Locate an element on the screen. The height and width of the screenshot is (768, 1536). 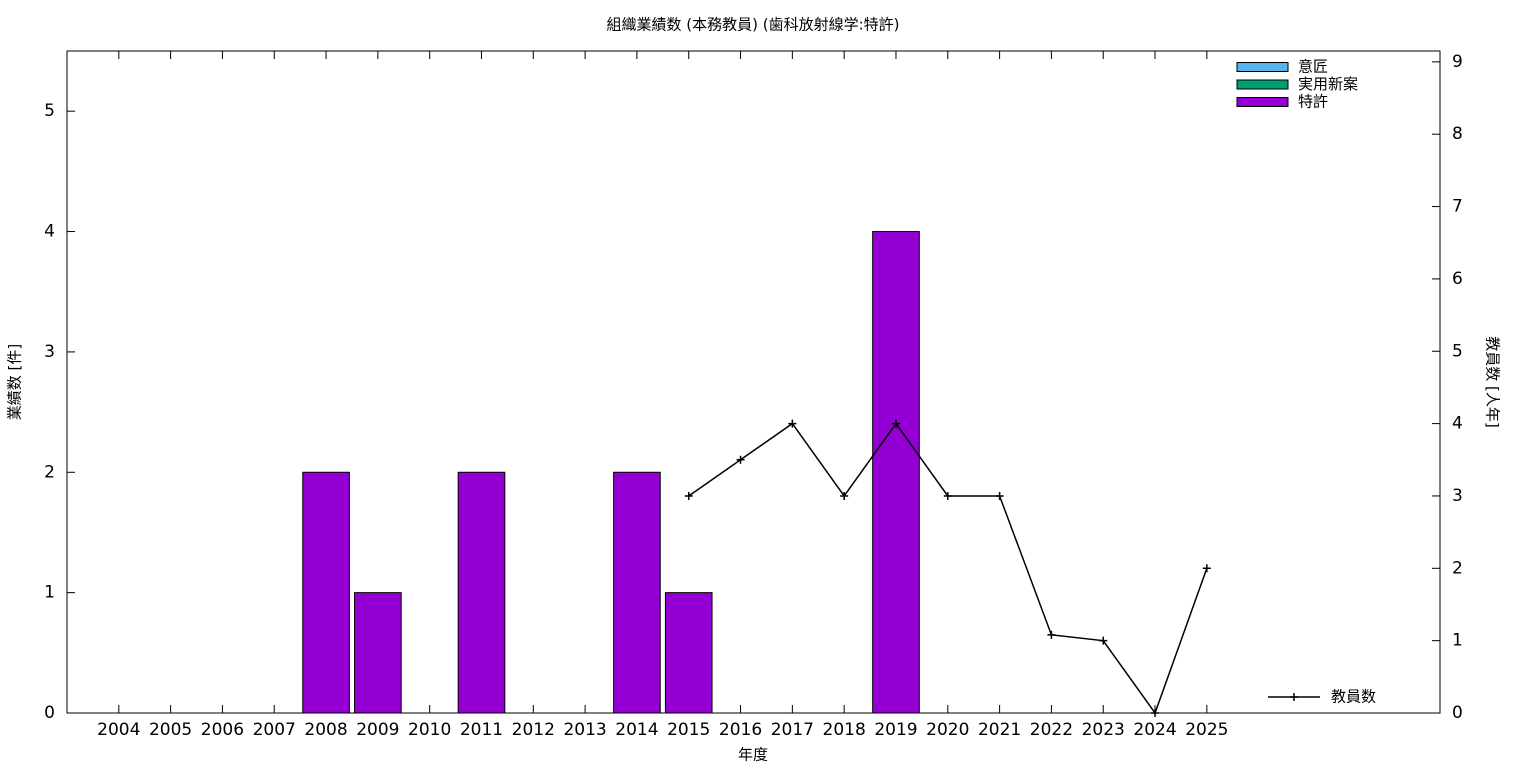
x-tick-label: 2020 is located at coordinates (947, 730).